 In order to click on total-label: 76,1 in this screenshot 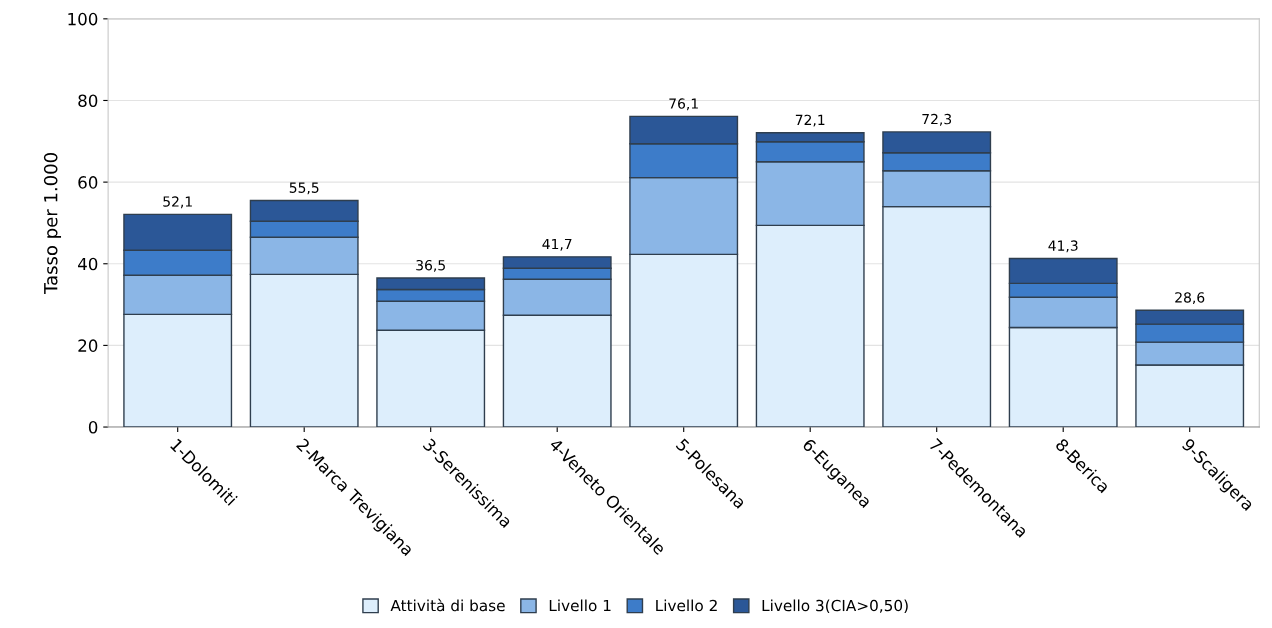, I will do `click(683, 104)`.